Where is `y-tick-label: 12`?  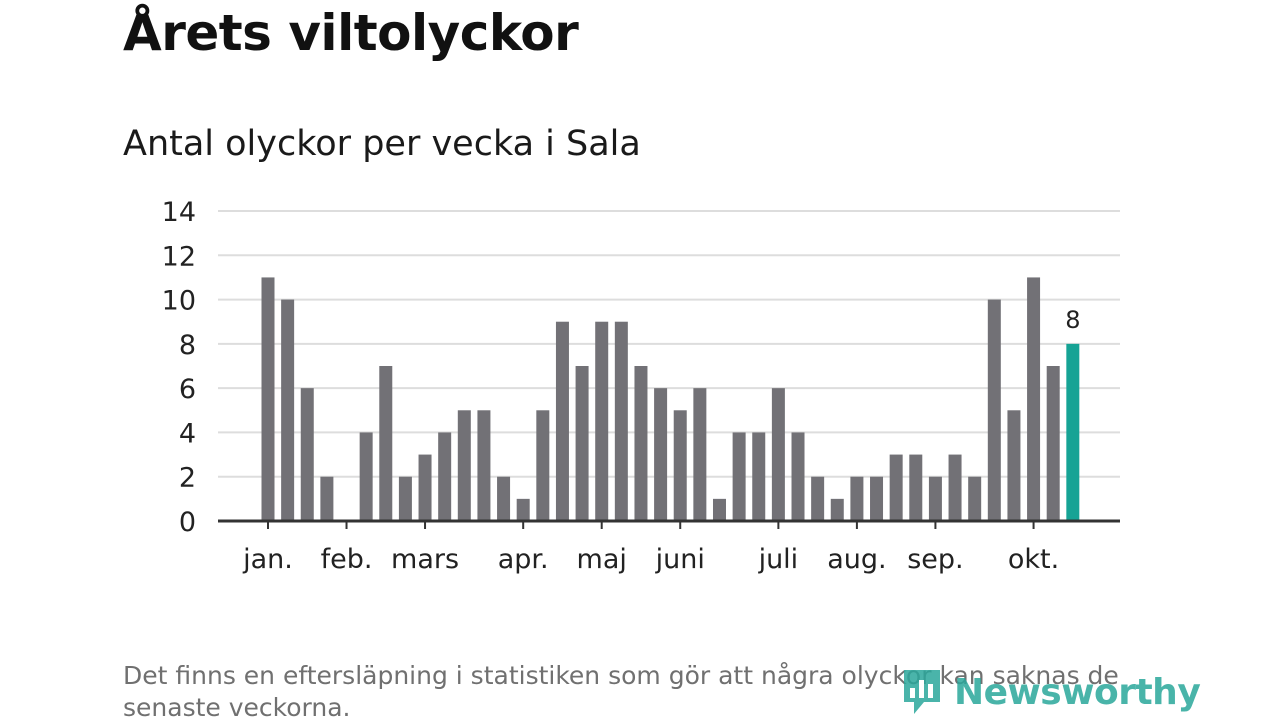
y-tick-label: 12 is located at coordinates (179, 256).